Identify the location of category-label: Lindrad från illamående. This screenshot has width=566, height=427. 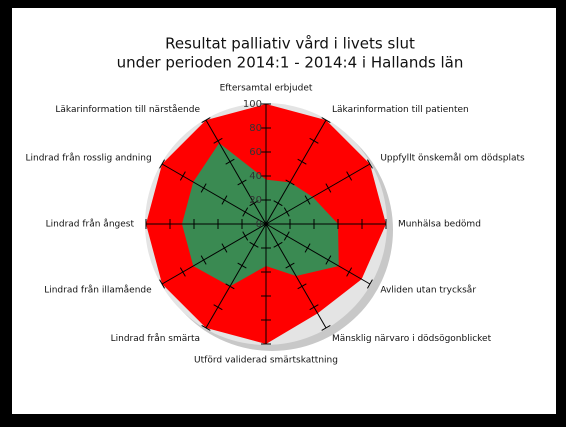
(98, 290).